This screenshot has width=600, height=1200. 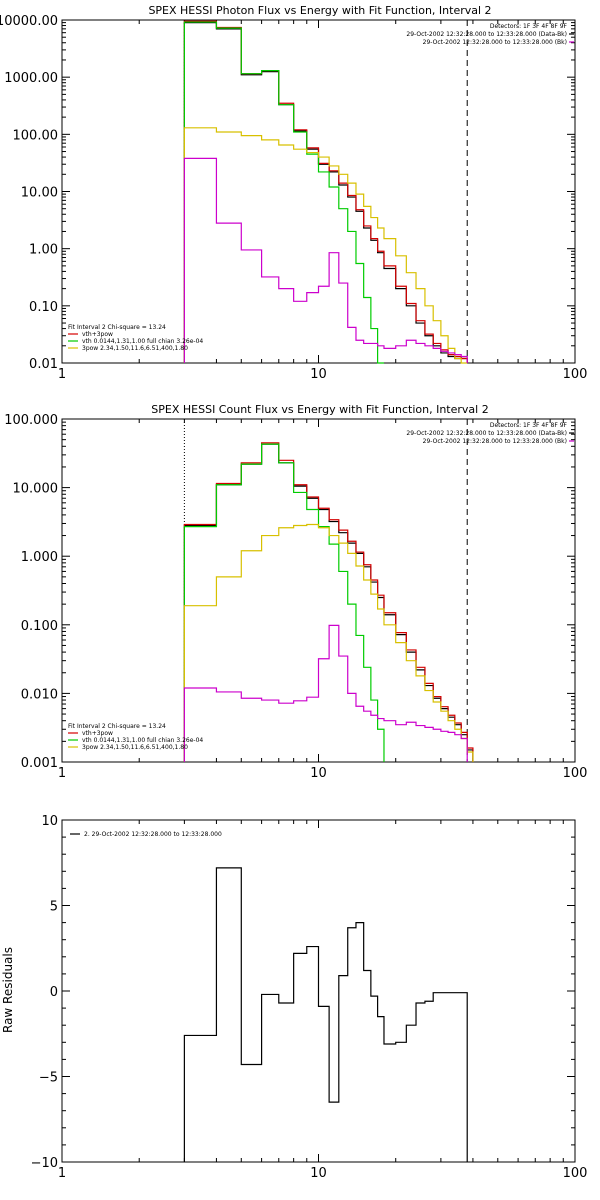 What do you see at coordinates (29, 21) in the screenshot?
I see `y-tick-label: 10000.00` at bounding box center [29, 21].